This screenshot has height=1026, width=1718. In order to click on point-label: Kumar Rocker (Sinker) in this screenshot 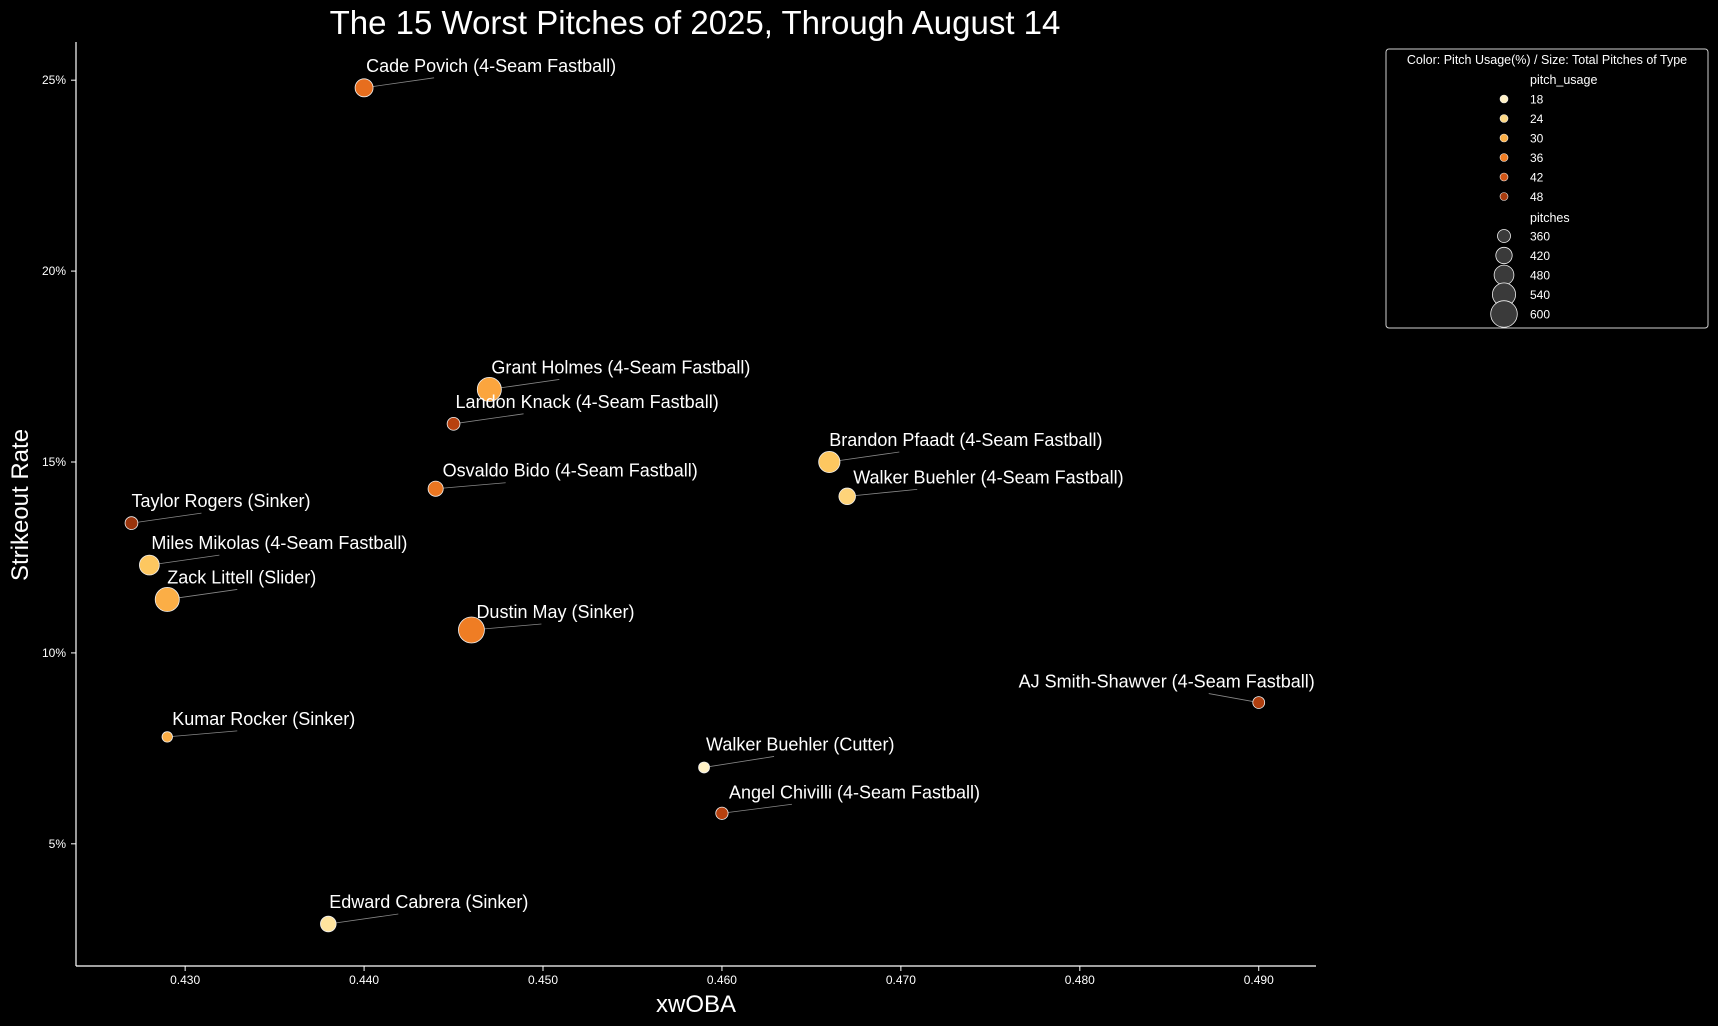, I will do `click(263, 719)`.